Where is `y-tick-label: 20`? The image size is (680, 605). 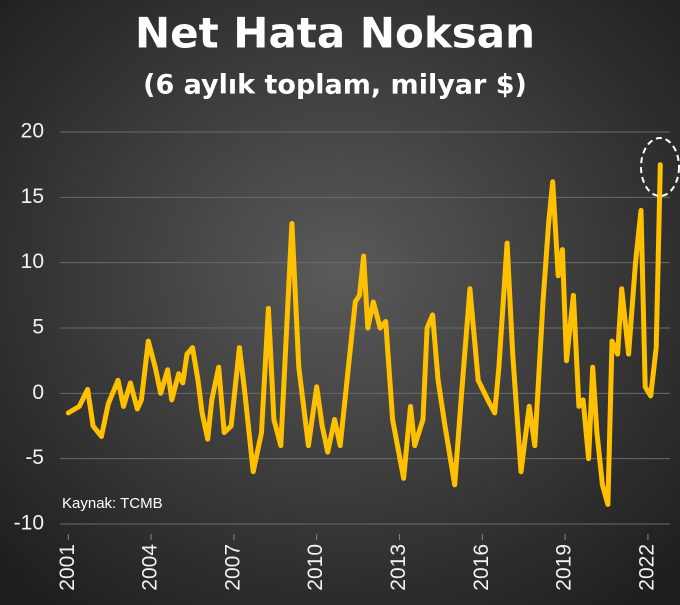
y-tick-label: 20 is located at coordinates (32, 131).